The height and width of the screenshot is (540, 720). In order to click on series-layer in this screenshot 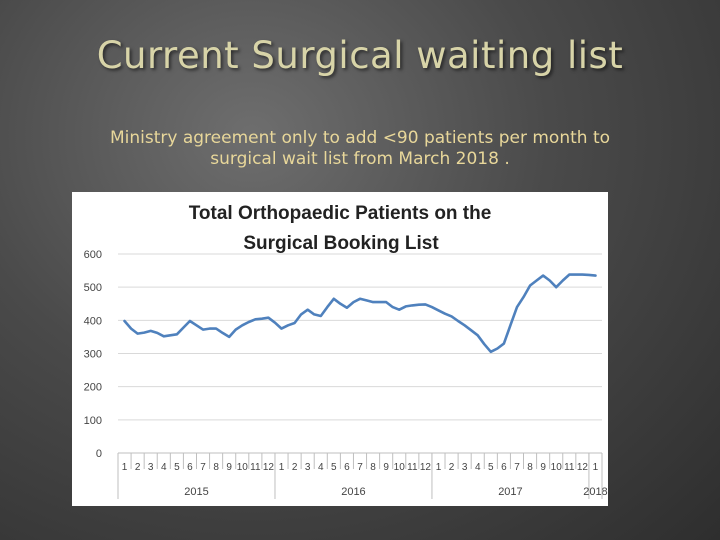, I will do `click(360, 313)`.